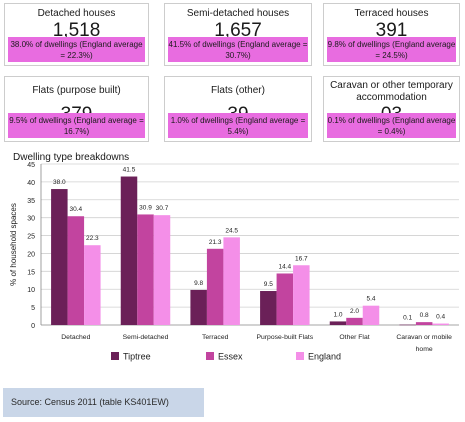  What do you see at coordinates (103, 402) in the screenshot?
I see `source-note: Source: Census 2011 (table KS401EW)` at bounding box center [103, 402].